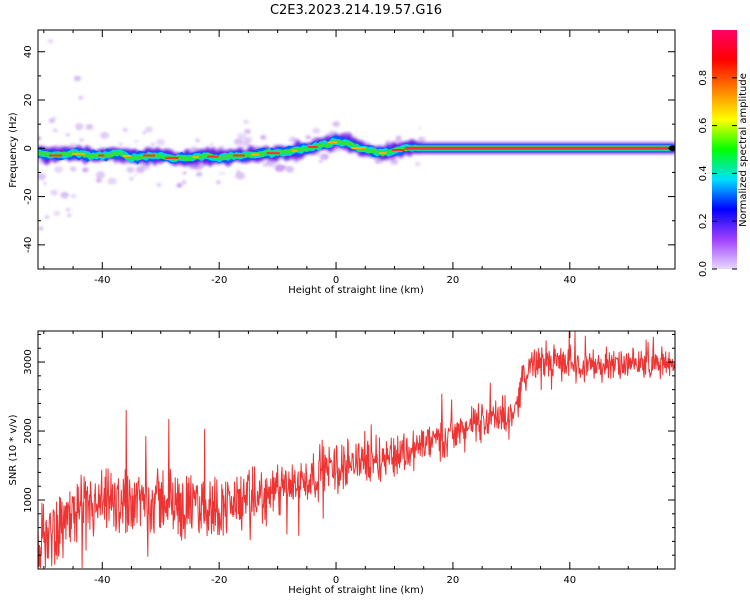  Describe the element at coordinates (102, 280) in the screenshot. I see `spectrogram-x-tick-label: -40` at that location.